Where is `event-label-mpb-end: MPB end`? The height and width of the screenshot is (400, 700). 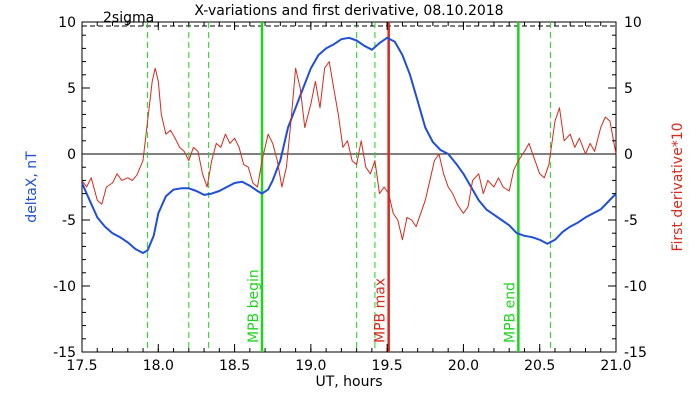 event-label-mpb-end: MPB end is located at coordinates (510, 312).